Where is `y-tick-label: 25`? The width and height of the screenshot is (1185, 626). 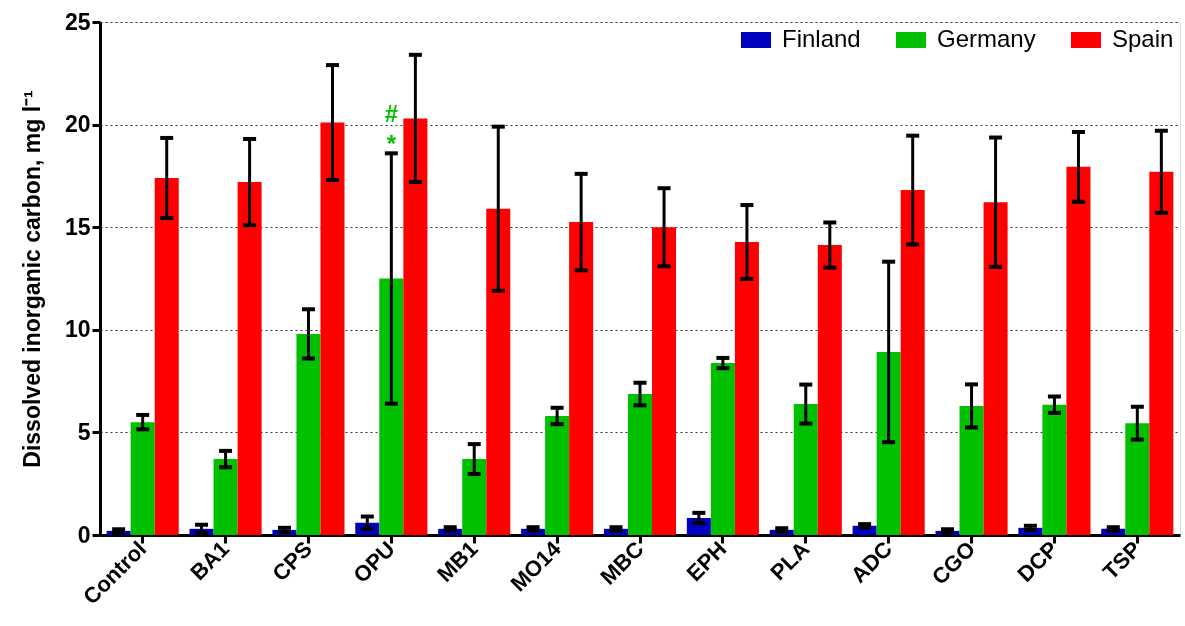
y-tick-label: 25 is located at coordinates (77, 21).